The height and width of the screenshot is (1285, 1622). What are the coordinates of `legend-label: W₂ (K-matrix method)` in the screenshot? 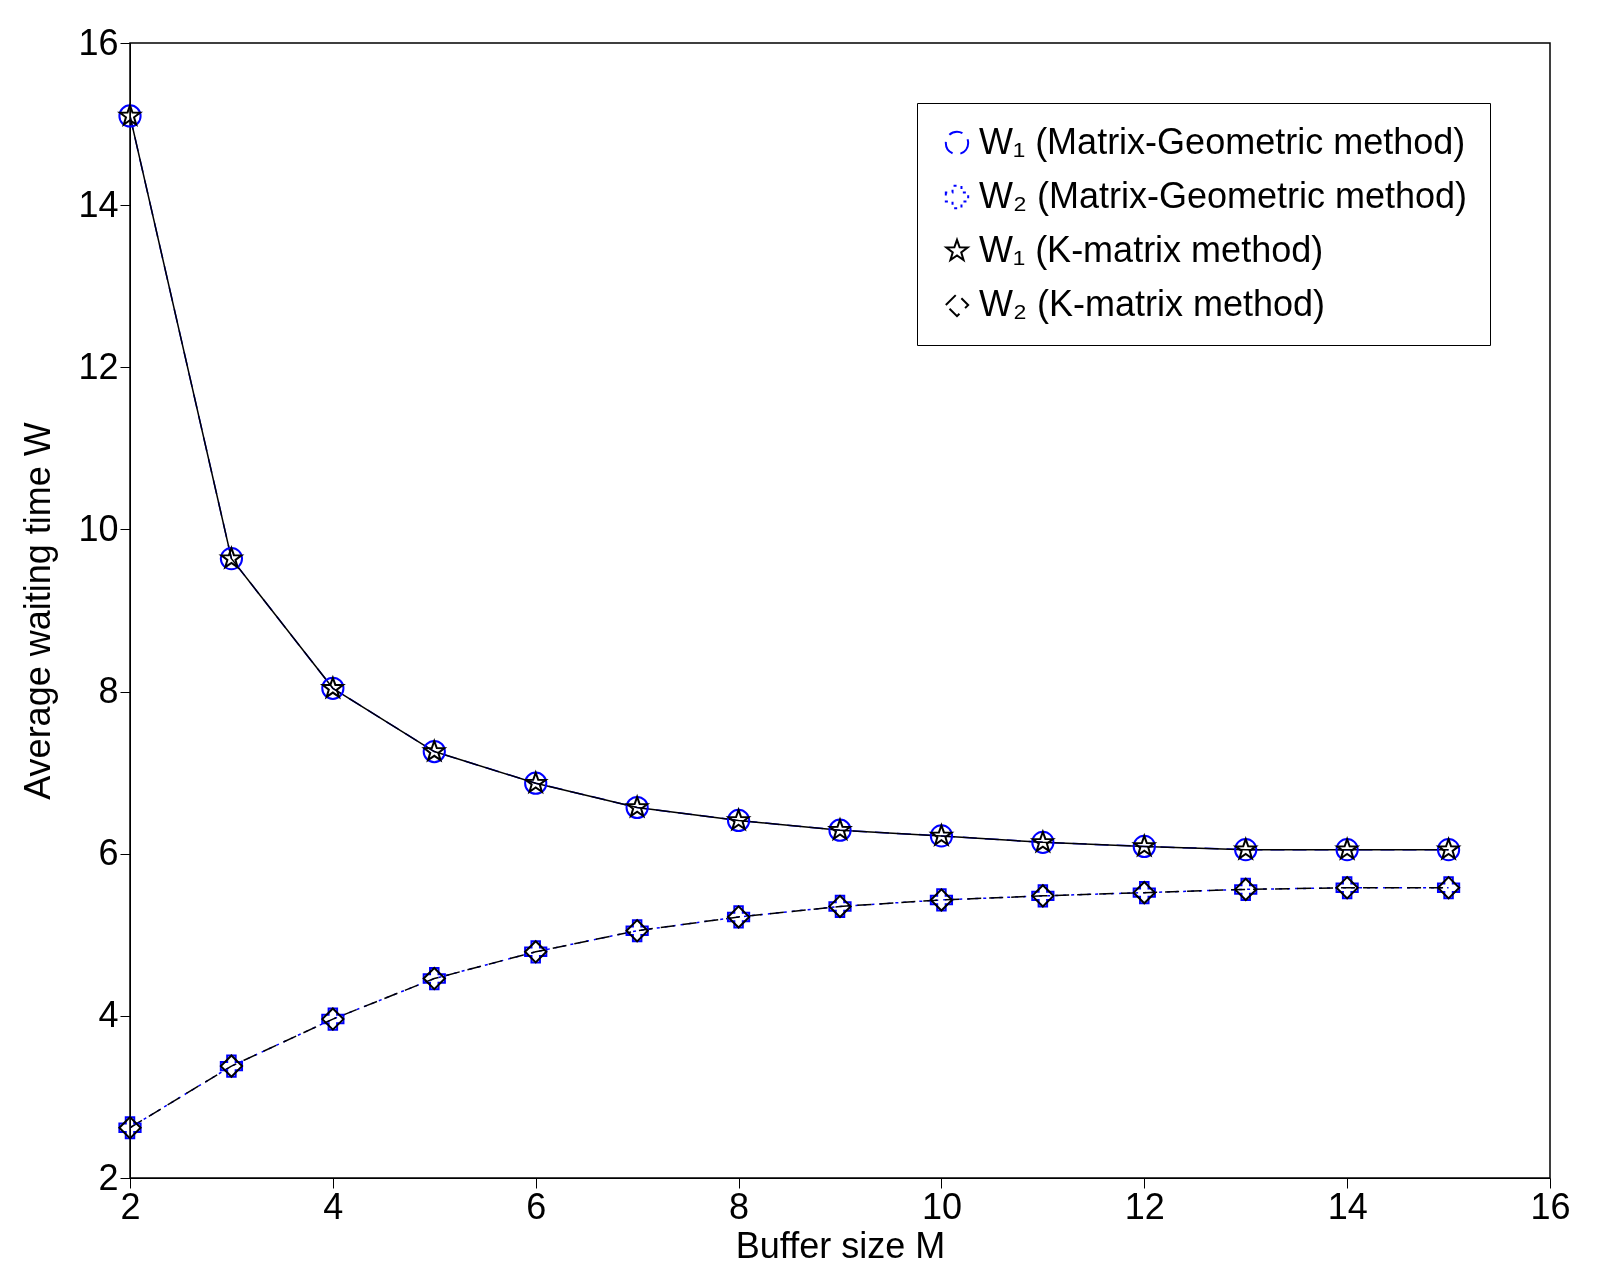 It's located at (1152, 303).